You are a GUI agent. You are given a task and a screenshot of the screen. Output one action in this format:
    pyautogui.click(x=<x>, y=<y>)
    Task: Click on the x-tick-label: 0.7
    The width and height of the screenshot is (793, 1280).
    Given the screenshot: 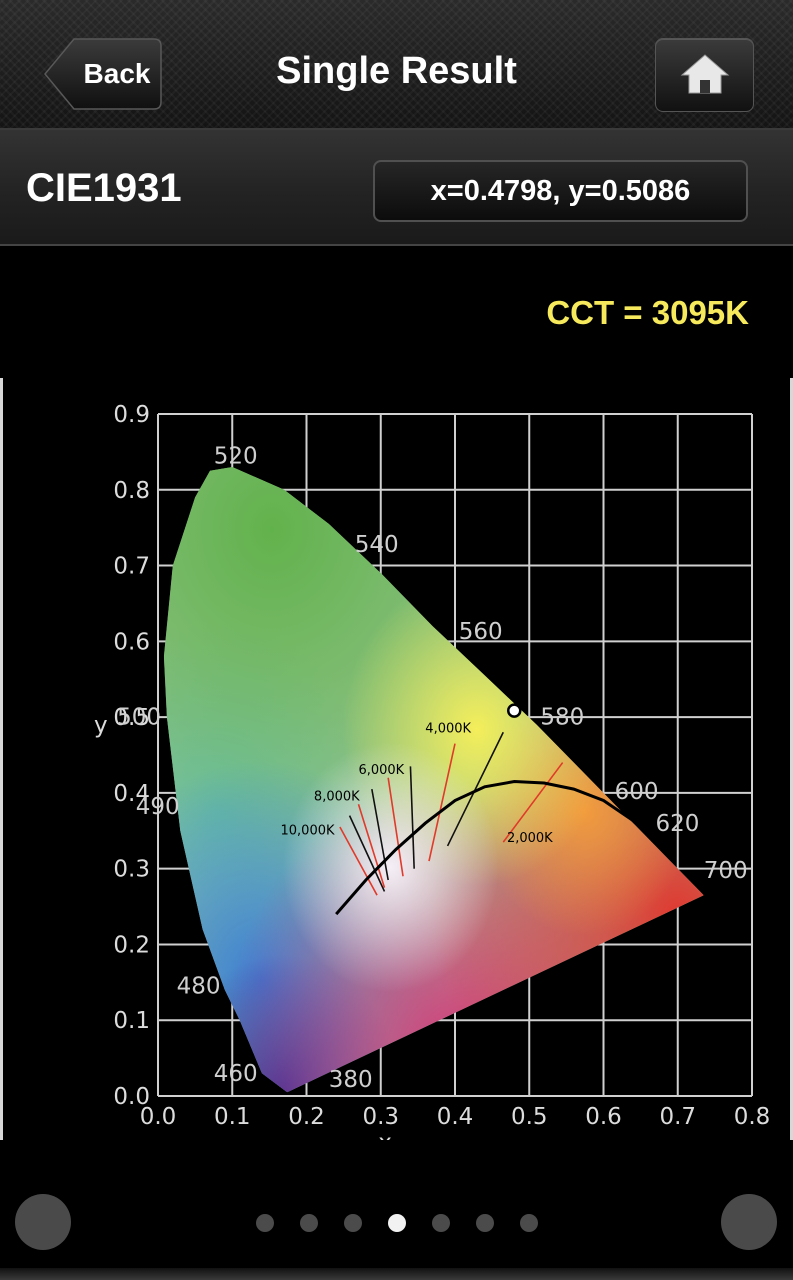 What is the action you would take?
    pyautogui.click(x=677, y=1117)
    